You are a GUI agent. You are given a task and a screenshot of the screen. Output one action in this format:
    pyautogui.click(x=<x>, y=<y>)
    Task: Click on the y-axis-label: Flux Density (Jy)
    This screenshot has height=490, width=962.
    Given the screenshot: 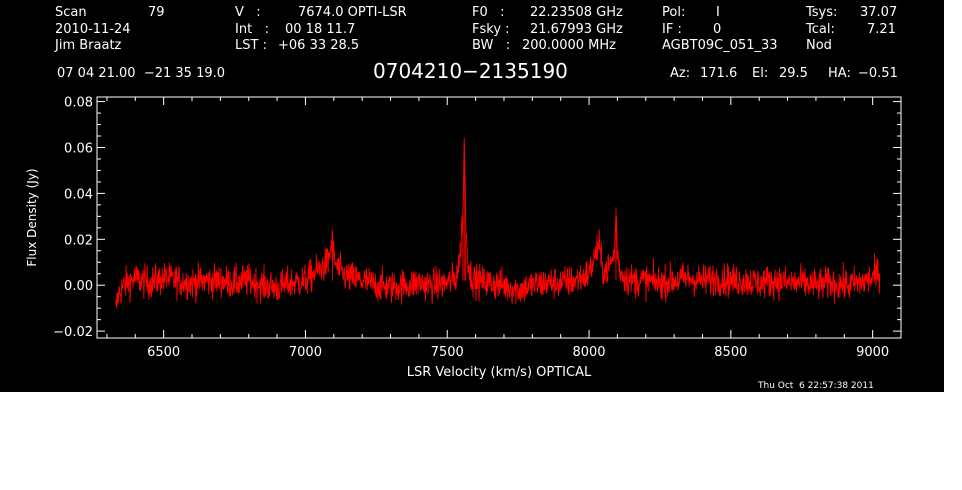 What is the action you would take?
    pyautogui.click(x=32, y=217)
    